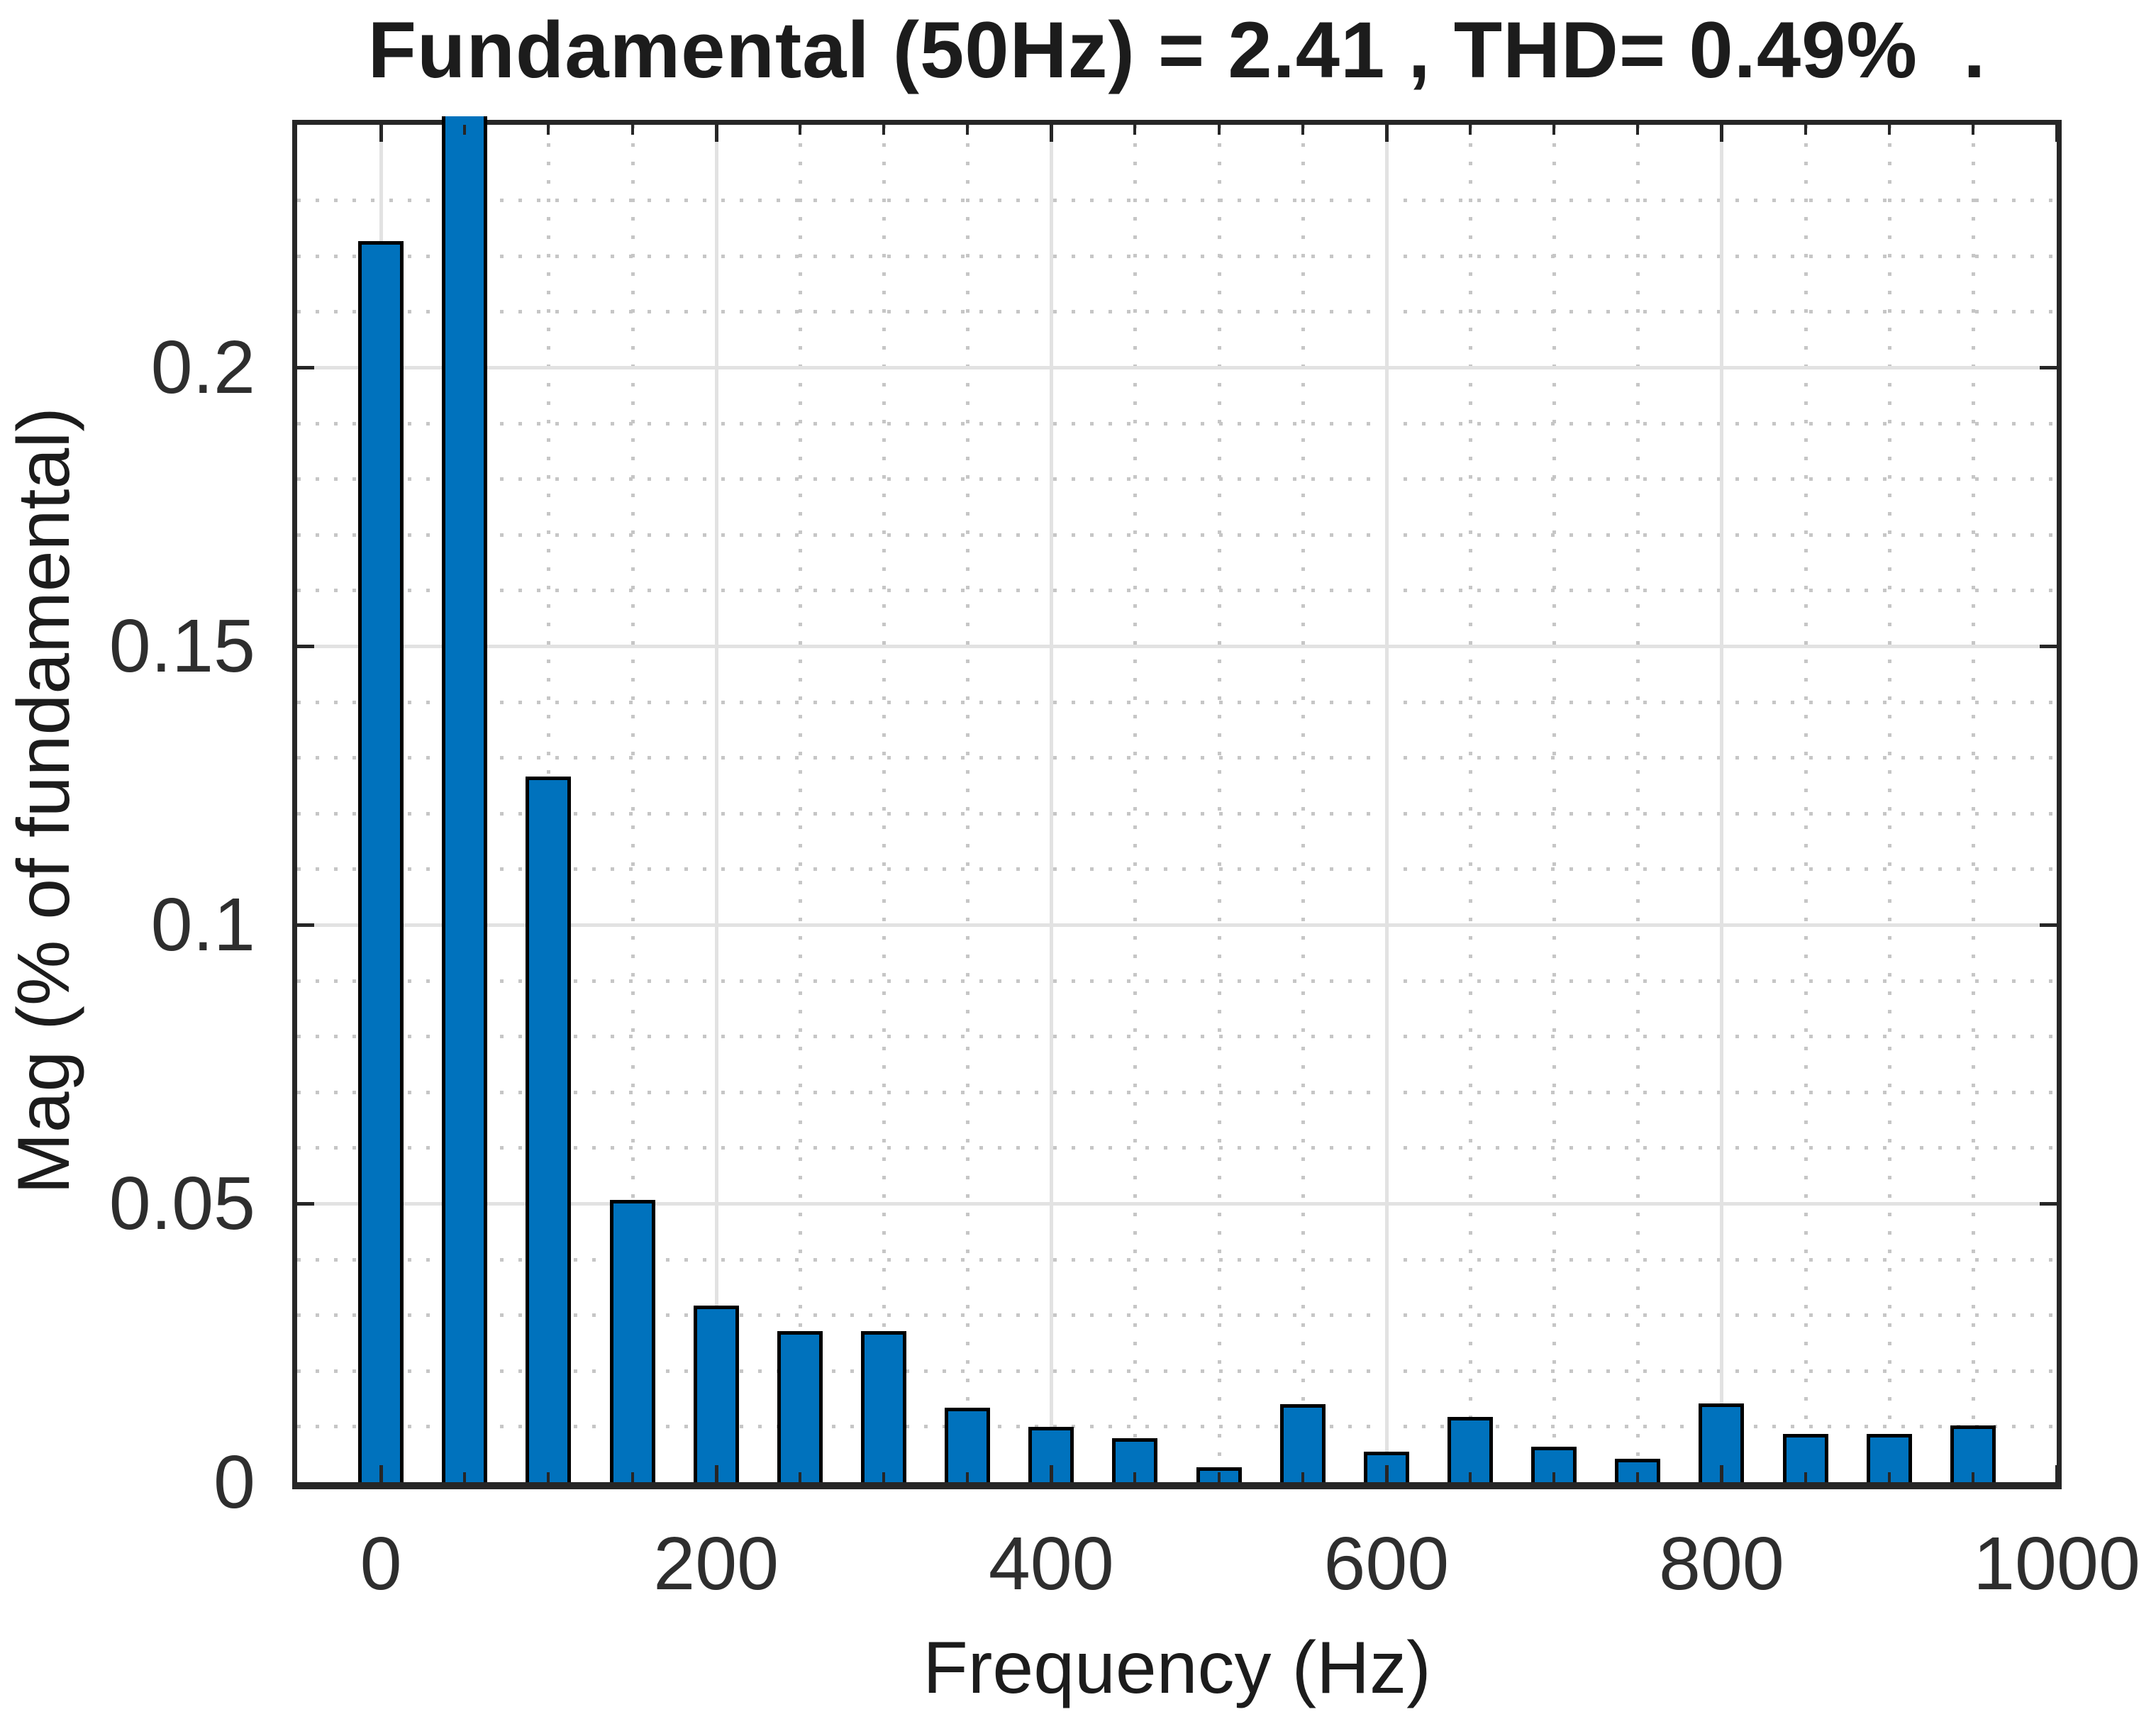  I want to click on chart-title: Fundamental (50Hz) = 2.41 , THD= 0.49% ., so click(1176, 50).